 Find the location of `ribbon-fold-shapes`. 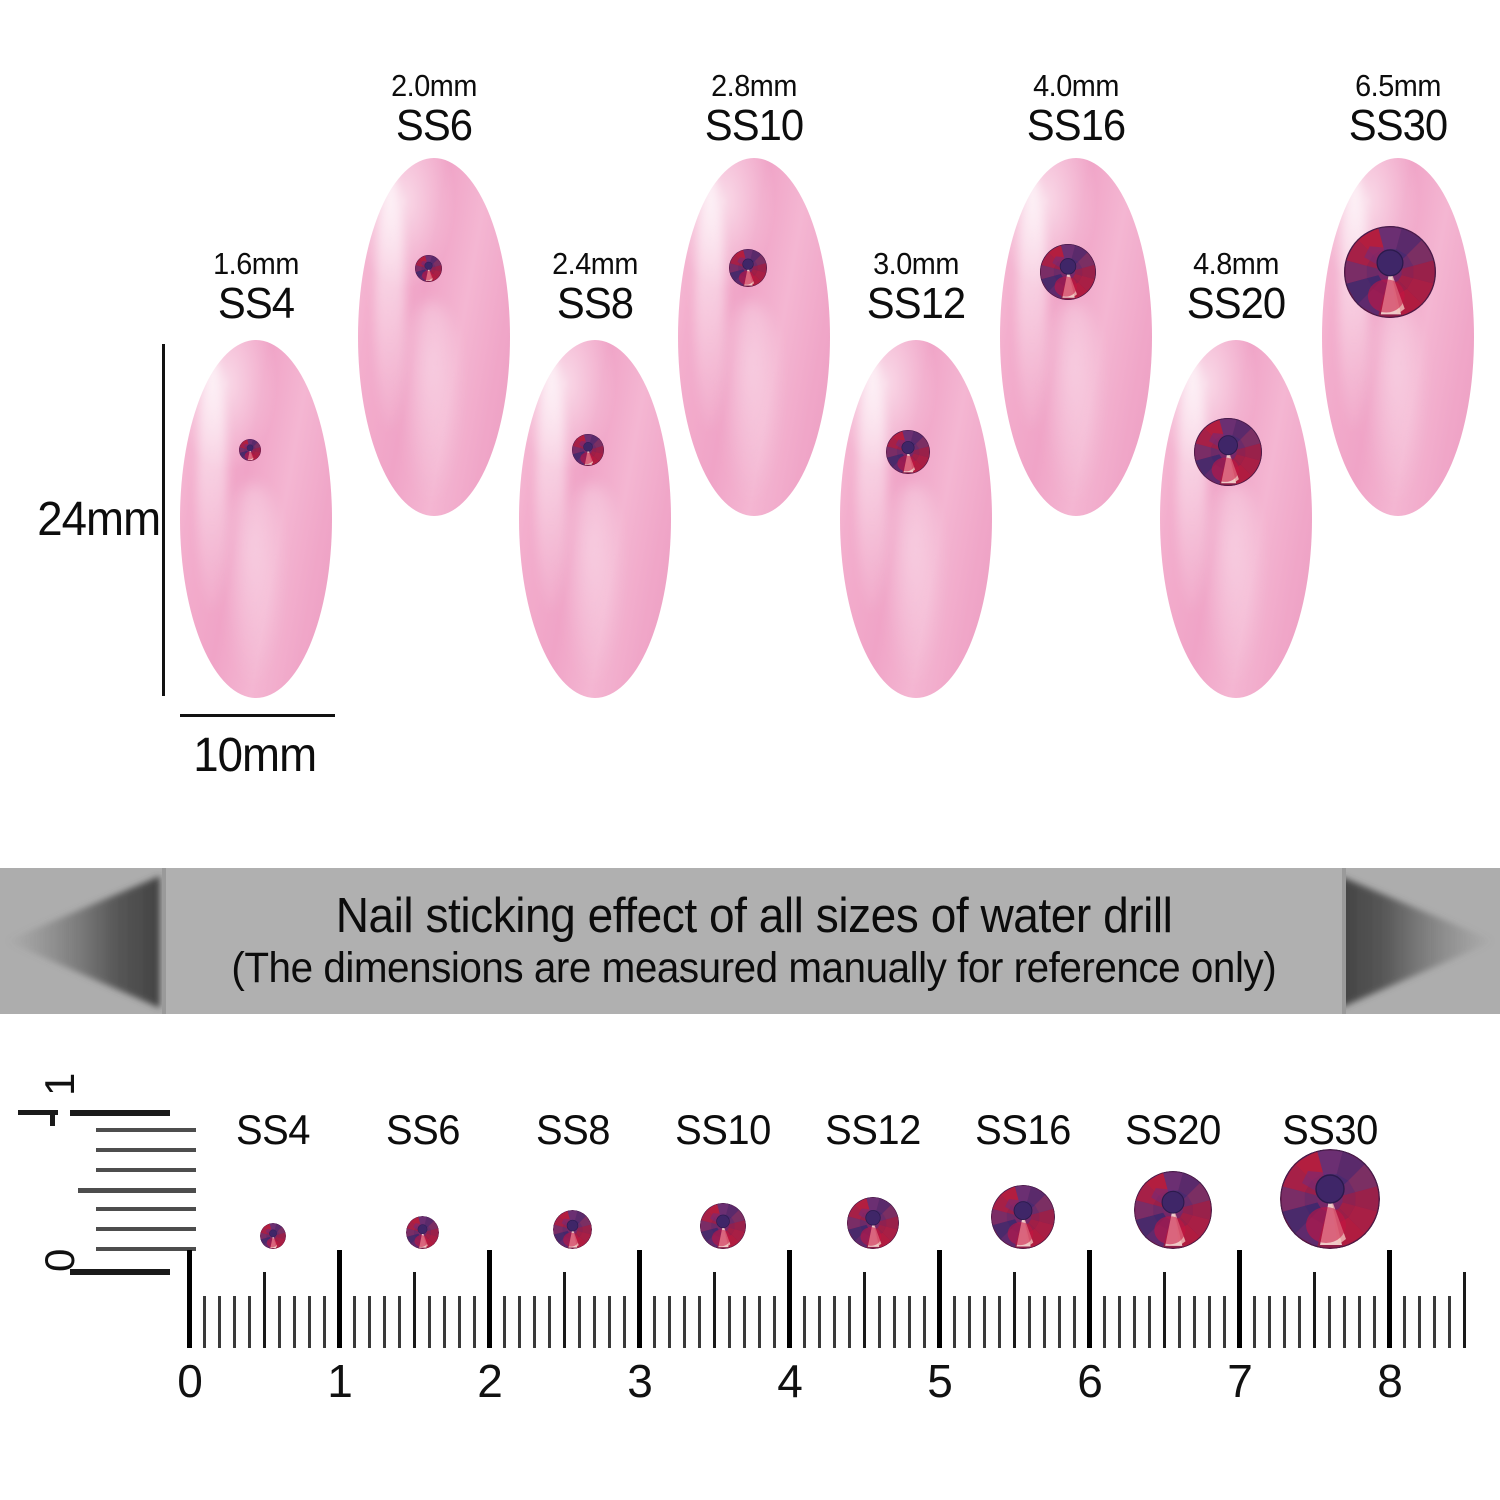

ribbon-fold-shapes is located at coordinates (750, 942).